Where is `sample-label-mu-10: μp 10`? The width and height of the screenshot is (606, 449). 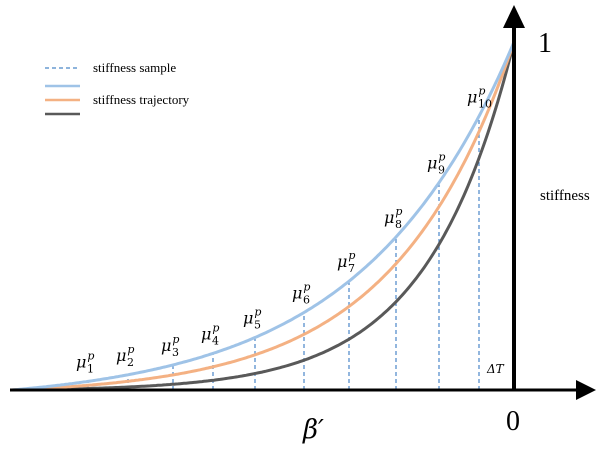 sample-label-mu-10: μp 10 is located at coordinates (479, 97).